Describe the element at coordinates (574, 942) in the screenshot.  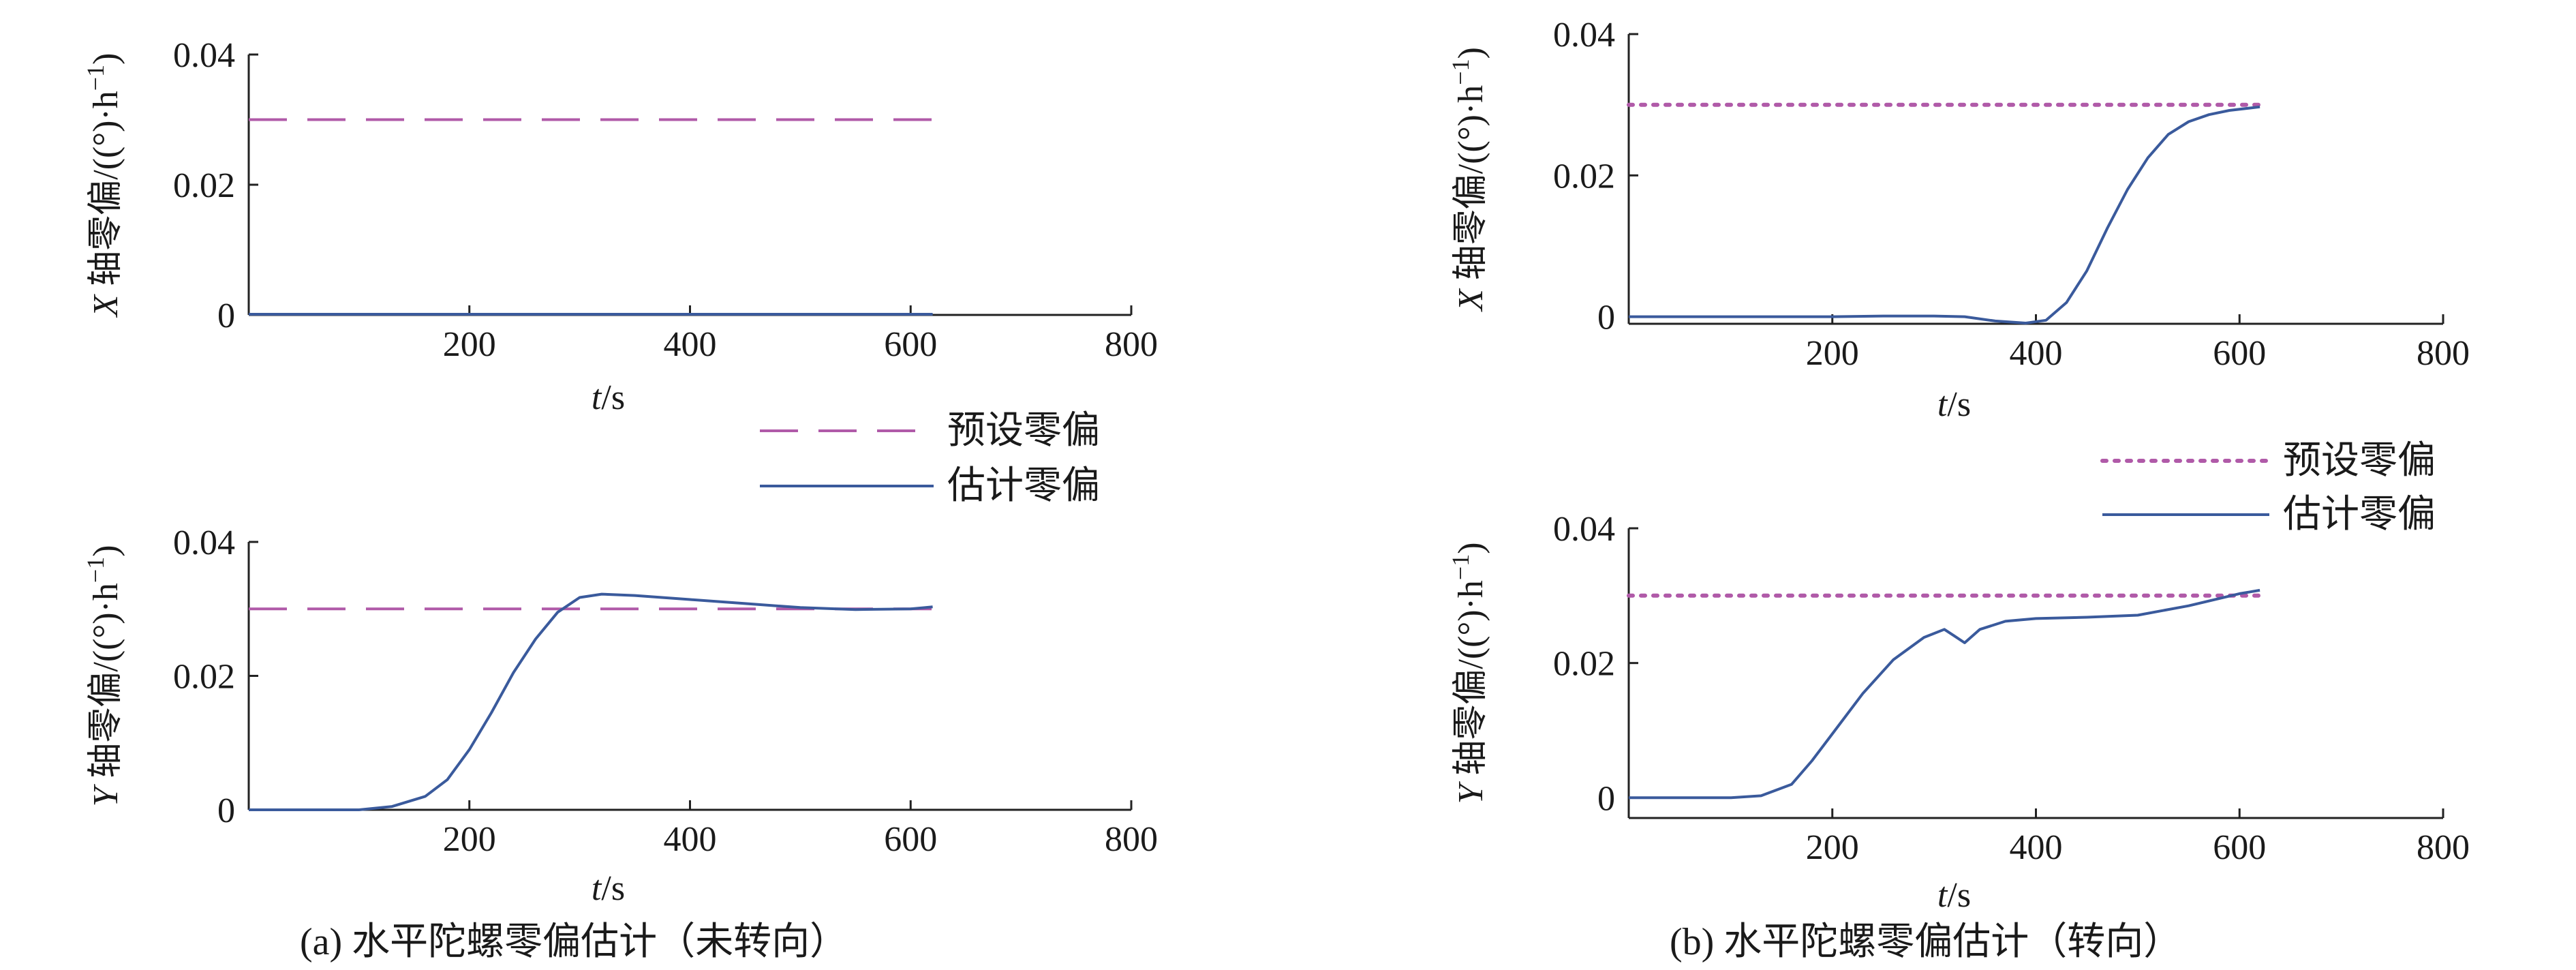
I see `caption-a: (a) 水平陀螺零偏估计（未转向）` at that location.